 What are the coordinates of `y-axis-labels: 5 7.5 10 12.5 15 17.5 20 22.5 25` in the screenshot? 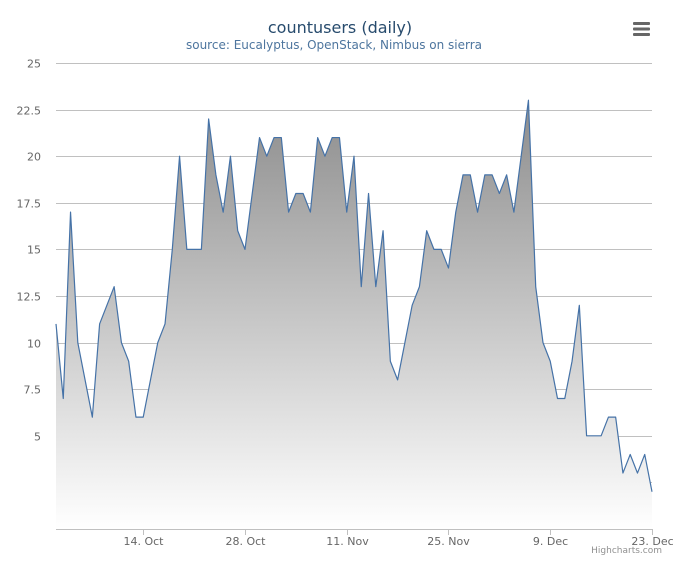 It's located at (29, 251).